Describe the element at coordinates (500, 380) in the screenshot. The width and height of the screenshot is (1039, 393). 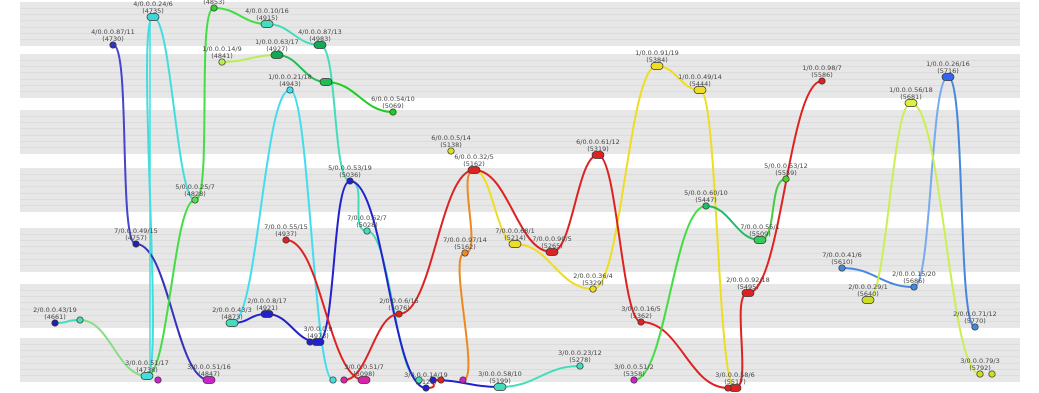
I see `node-n47: 3/0.0.0.58/10(5199)` at that location.